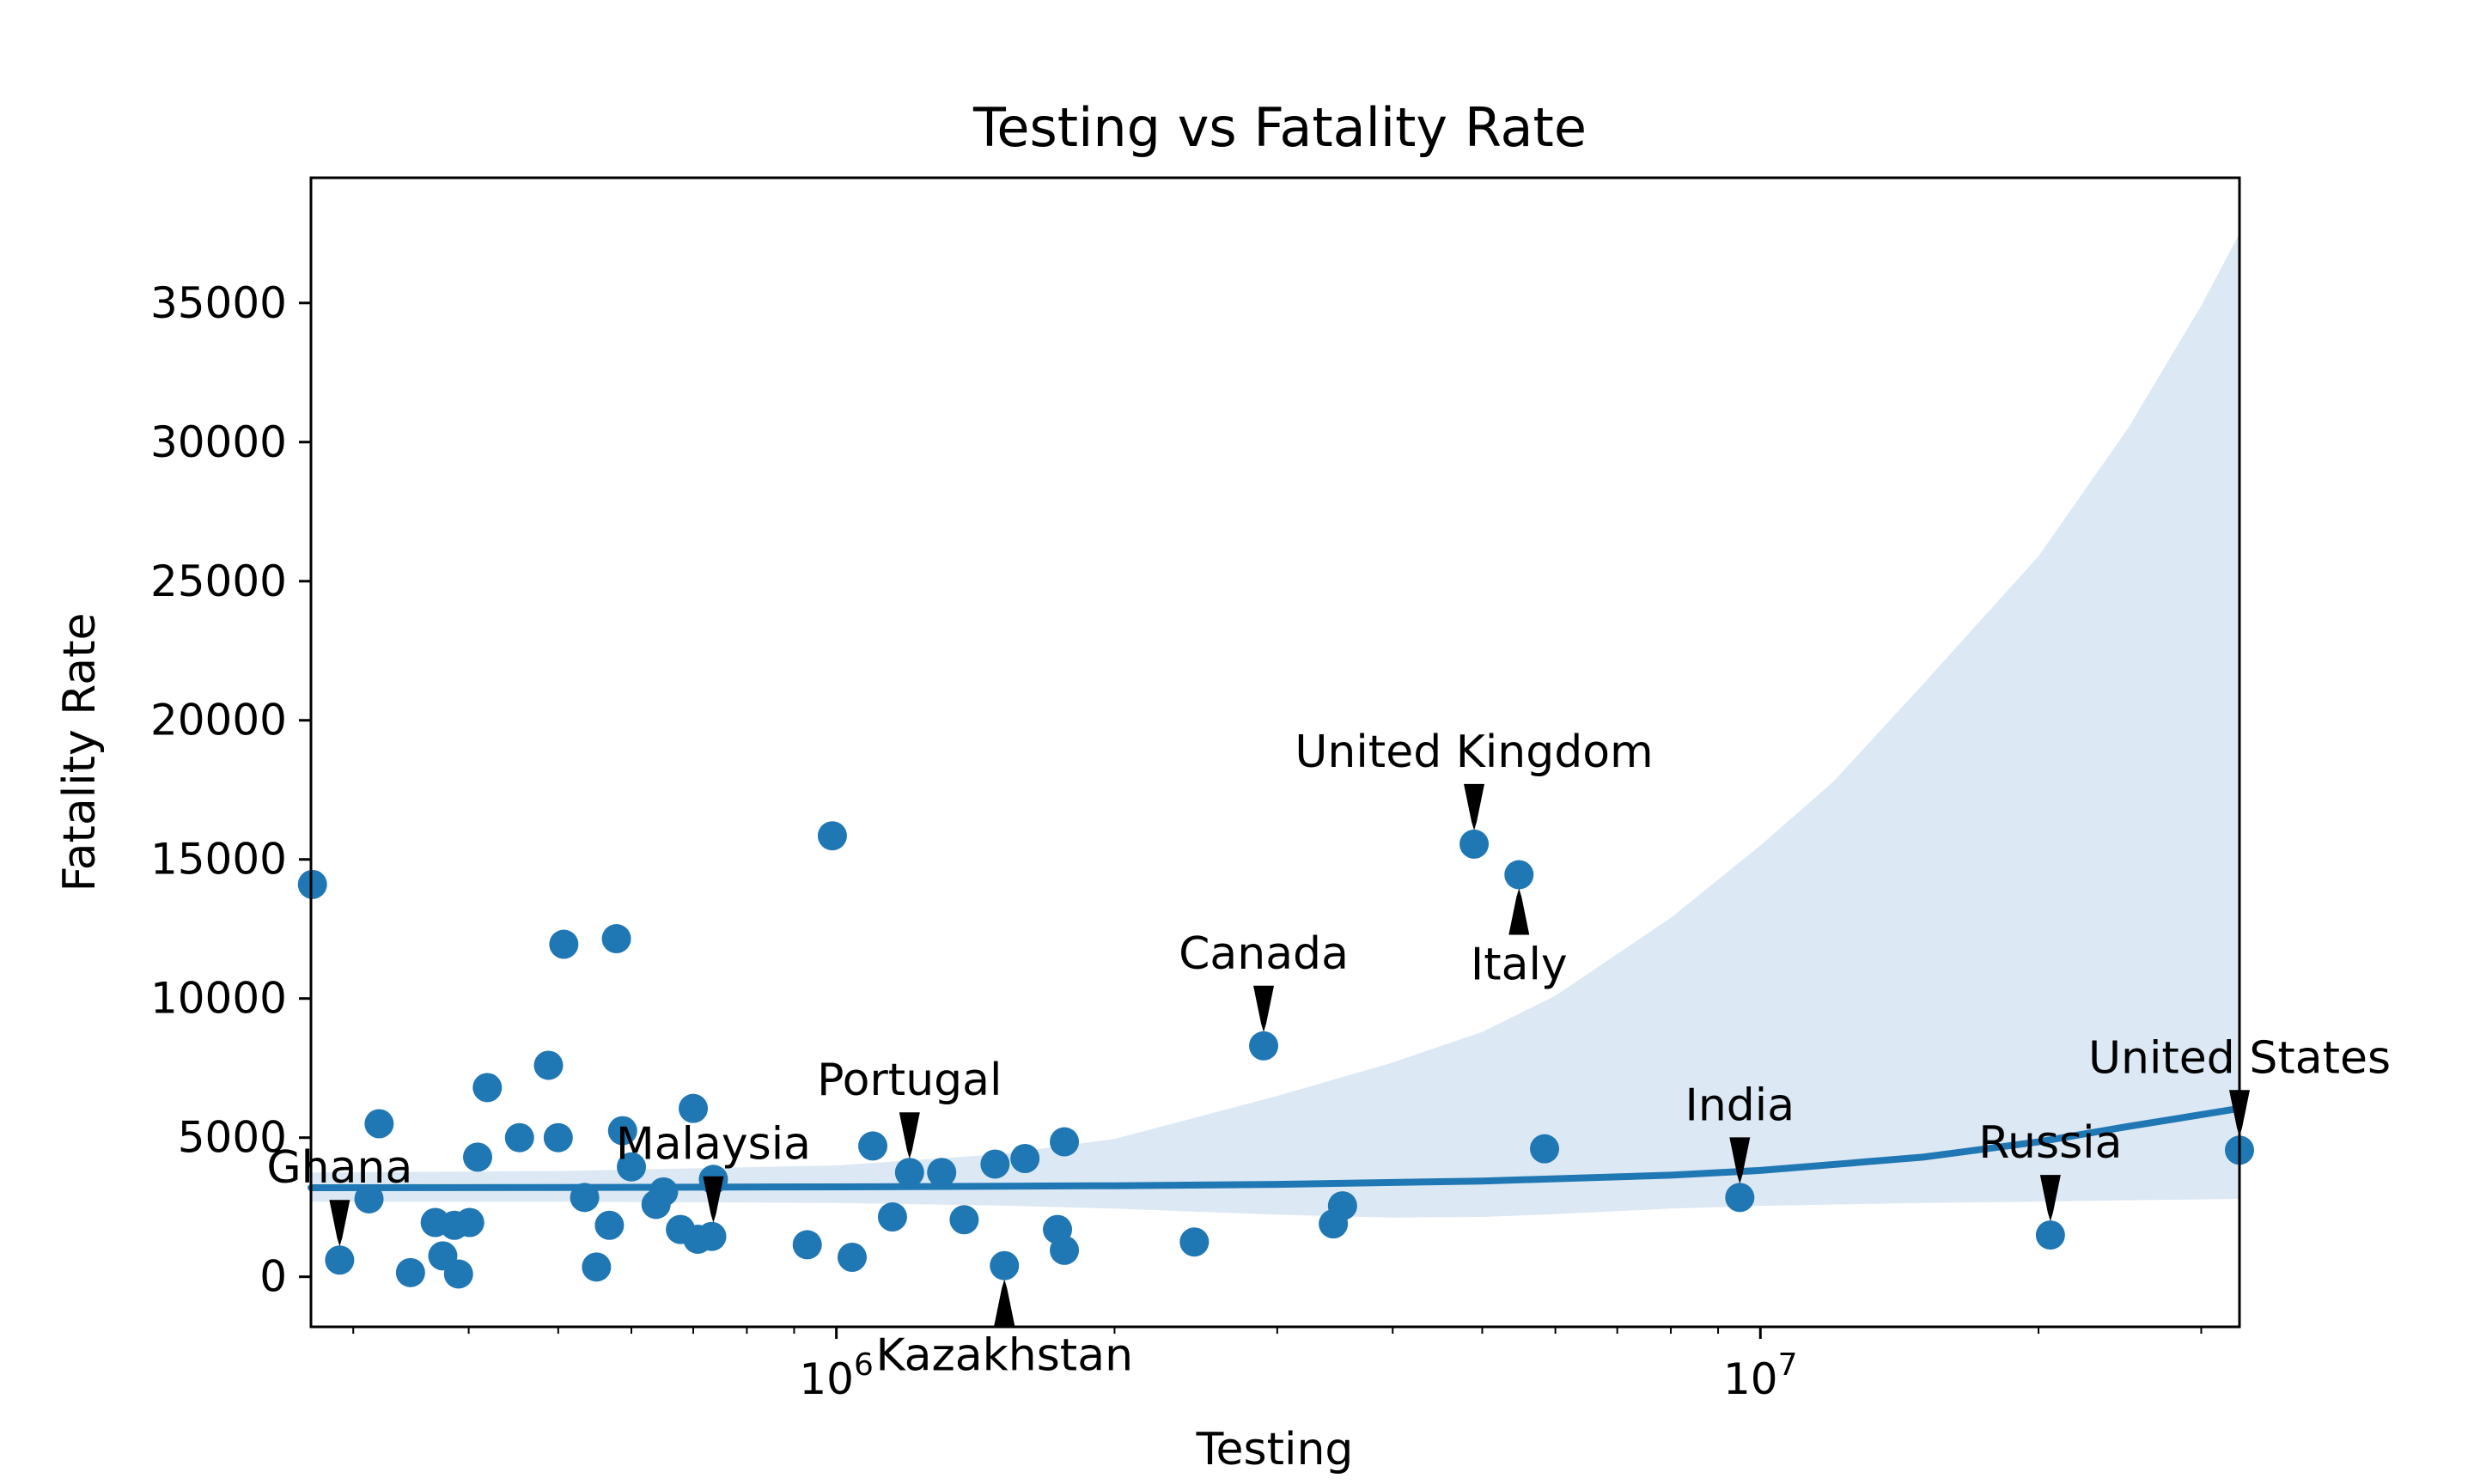 The width and height of the screenshot is (2474, 1484). Describe the element at coordinates (1740, 1105) in the screenshot. I see `annotation-label: India` at that location.